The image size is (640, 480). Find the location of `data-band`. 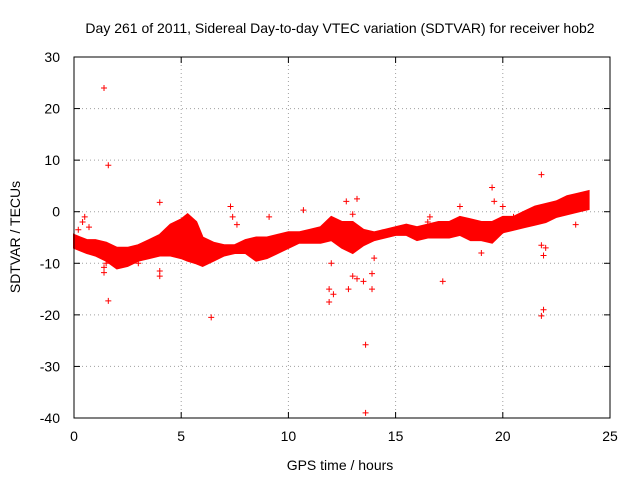

data-band is located at coordinates (331, 229).